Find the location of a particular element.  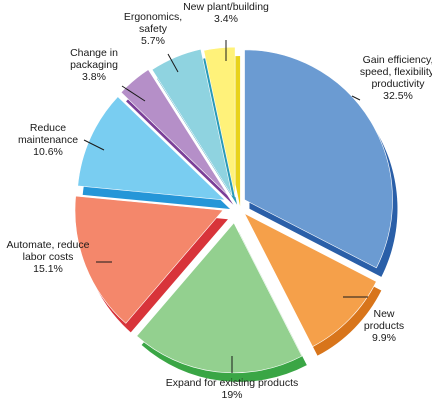

slice-label: Expand for existing products is located at coordinates (232, 383).